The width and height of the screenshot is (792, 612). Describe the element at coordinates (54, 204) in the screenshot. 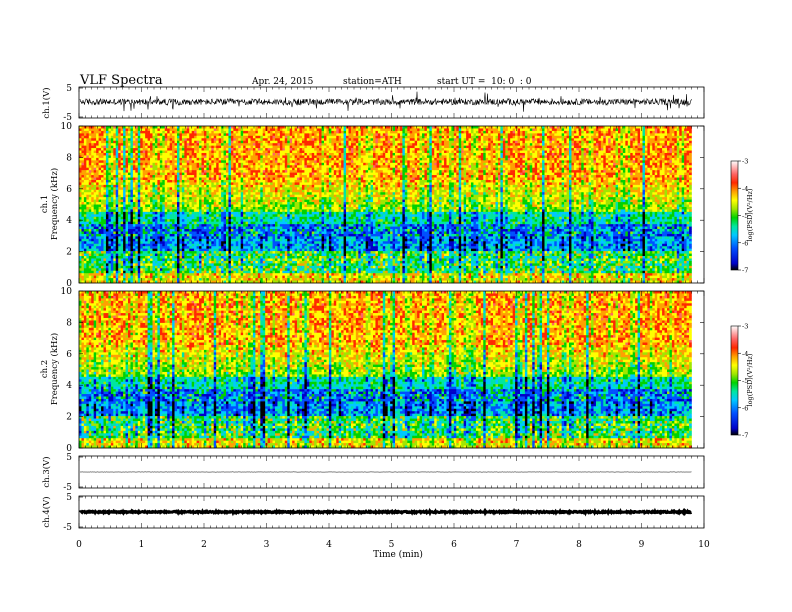

I see `ch1-spectrogram-ylabel: Frequency (kHz)` at that location.